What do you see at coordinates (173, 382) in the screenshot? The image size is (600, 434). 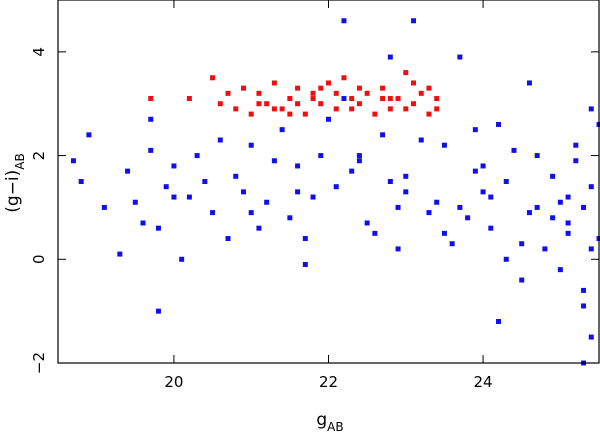 I see `x-tick-label: 20` at bounding box center [173, 382].